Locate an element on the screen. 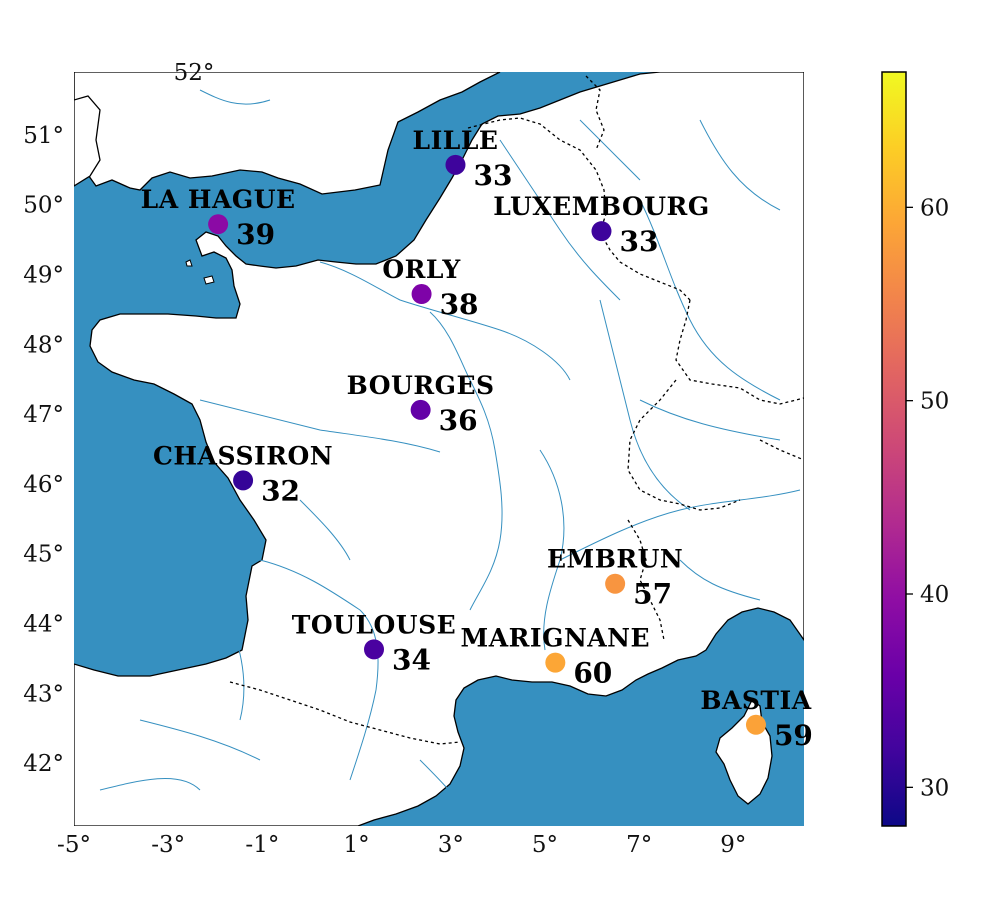 The image size is (984, 900). cornwall-land is located at coordinates (87, 129).